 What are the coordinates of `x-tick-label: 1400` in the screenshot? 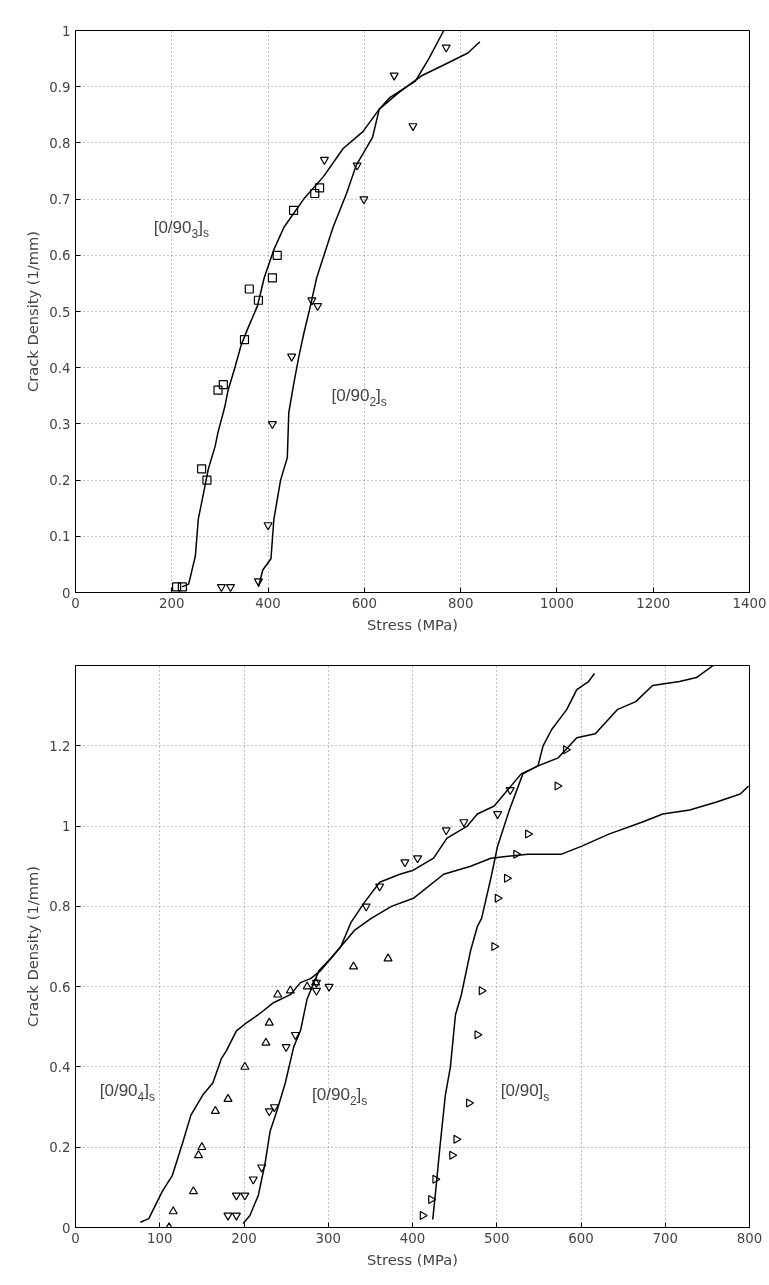 It's located at (749, 603).